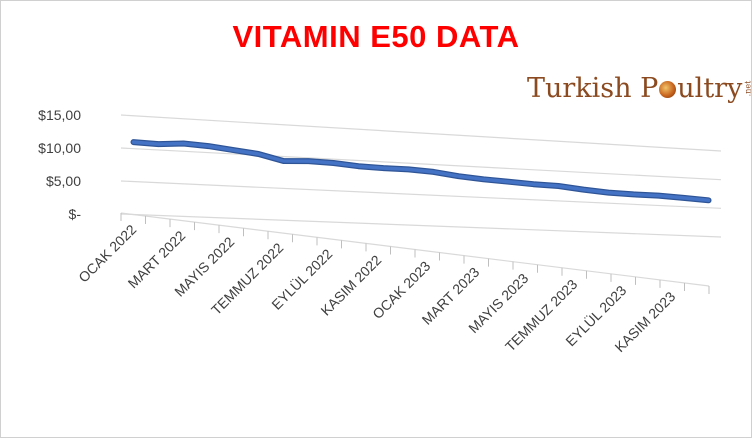 This screenshot has width=752, height=438. Describe the element at coordinates (710, 88) in the screenshot. I see `logo-text-end: ultry` at that location.